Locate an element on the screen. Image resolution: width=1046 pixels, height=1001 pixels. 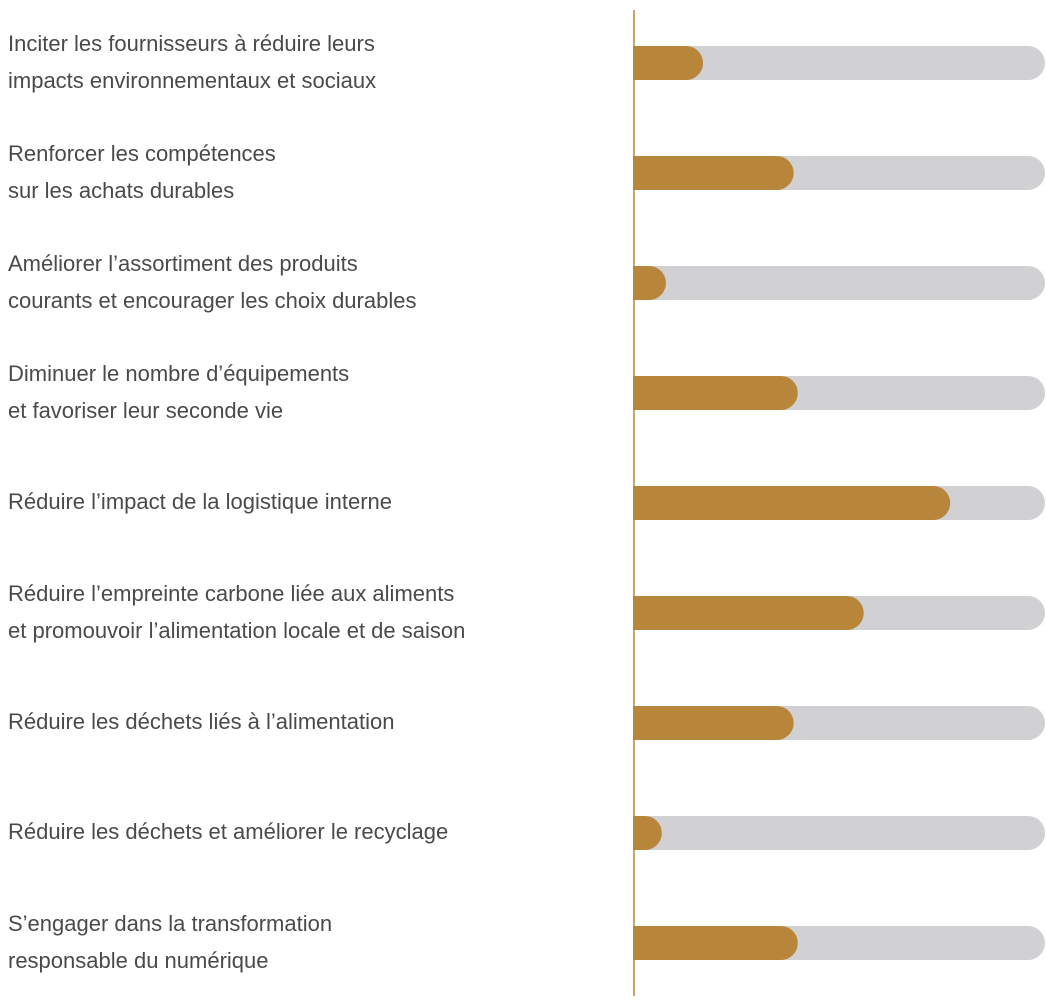
category-label: Diminuer le nombre d’équipements is located at coordinates (178, 373).